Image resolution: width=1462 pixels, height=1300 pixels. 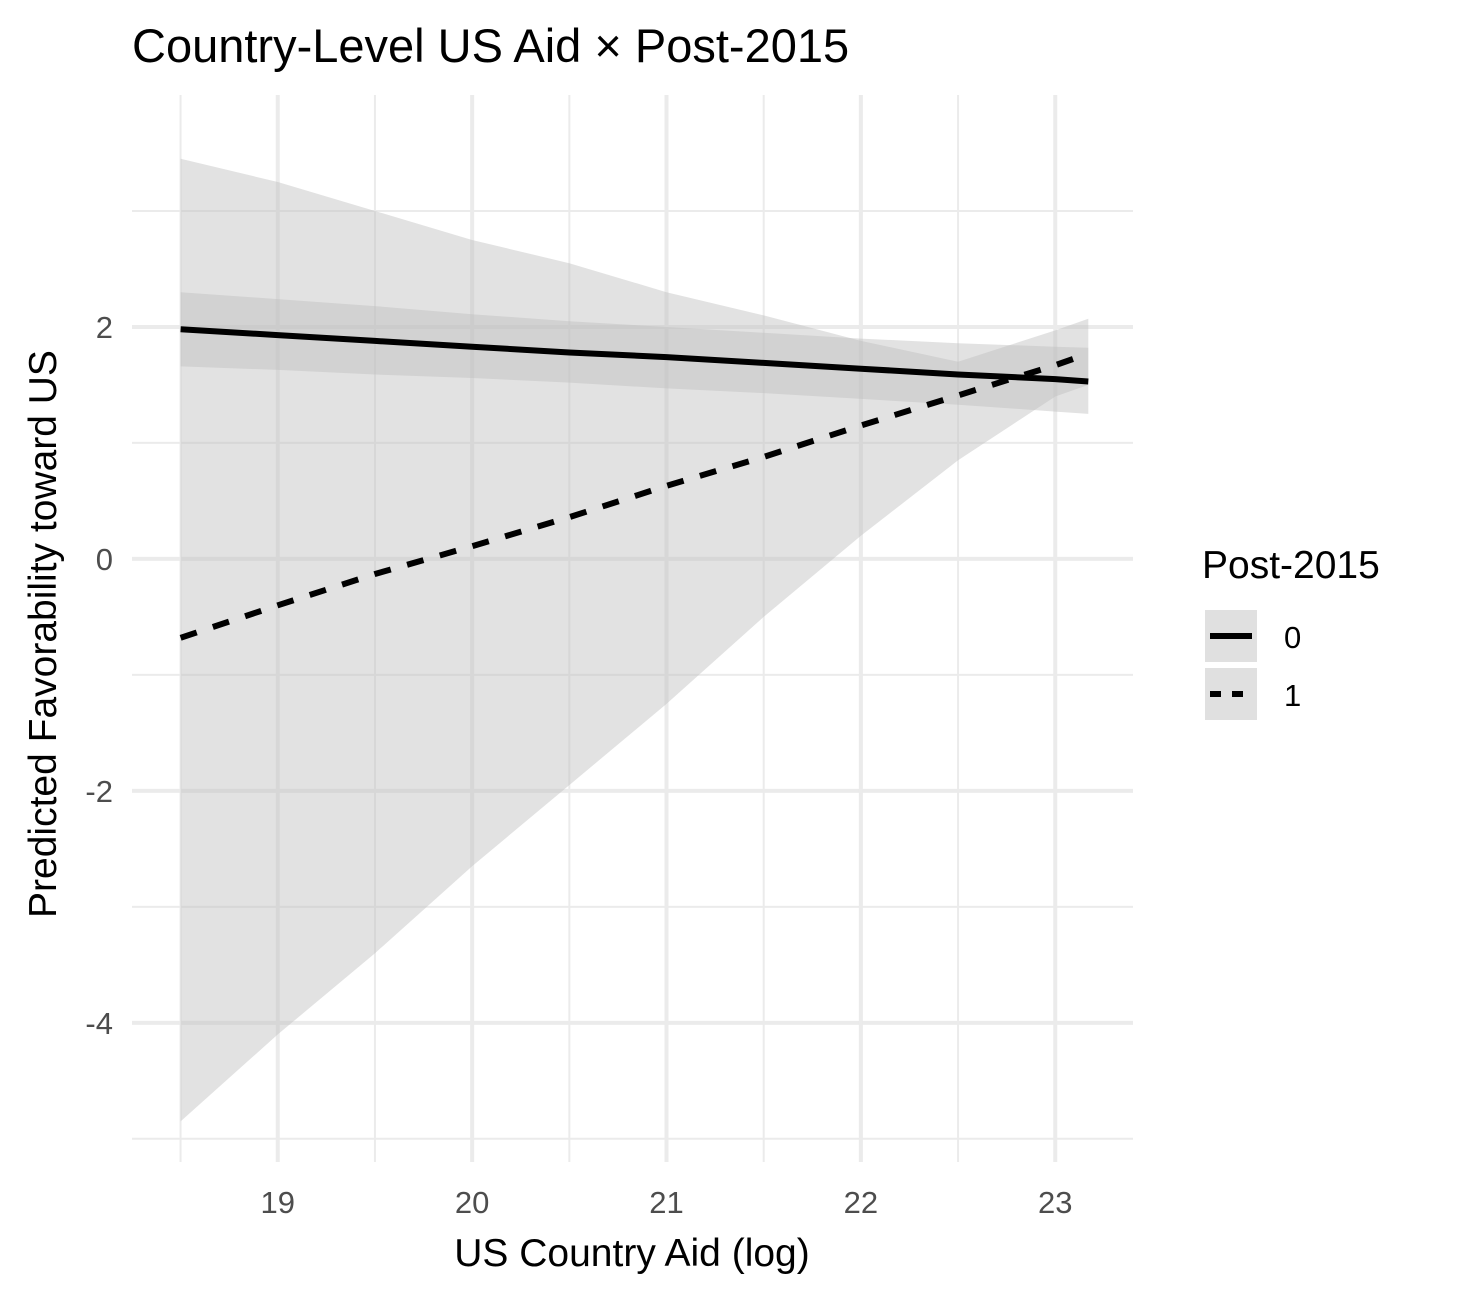 What do you see at coordinates (99, 791) in the screenshot?
I see `y-tick-label: -2` at bounding box center [99, 791].